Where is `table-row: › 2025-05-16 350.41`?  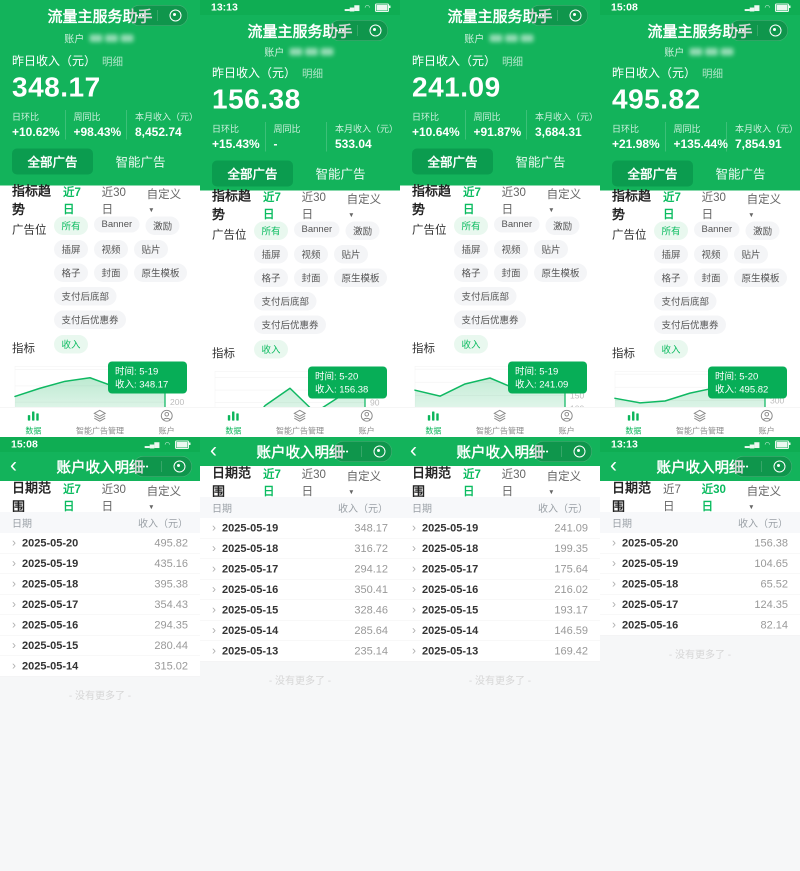
table-row: › 2025-05-16 350.41 is located at coordinates (300, 589).